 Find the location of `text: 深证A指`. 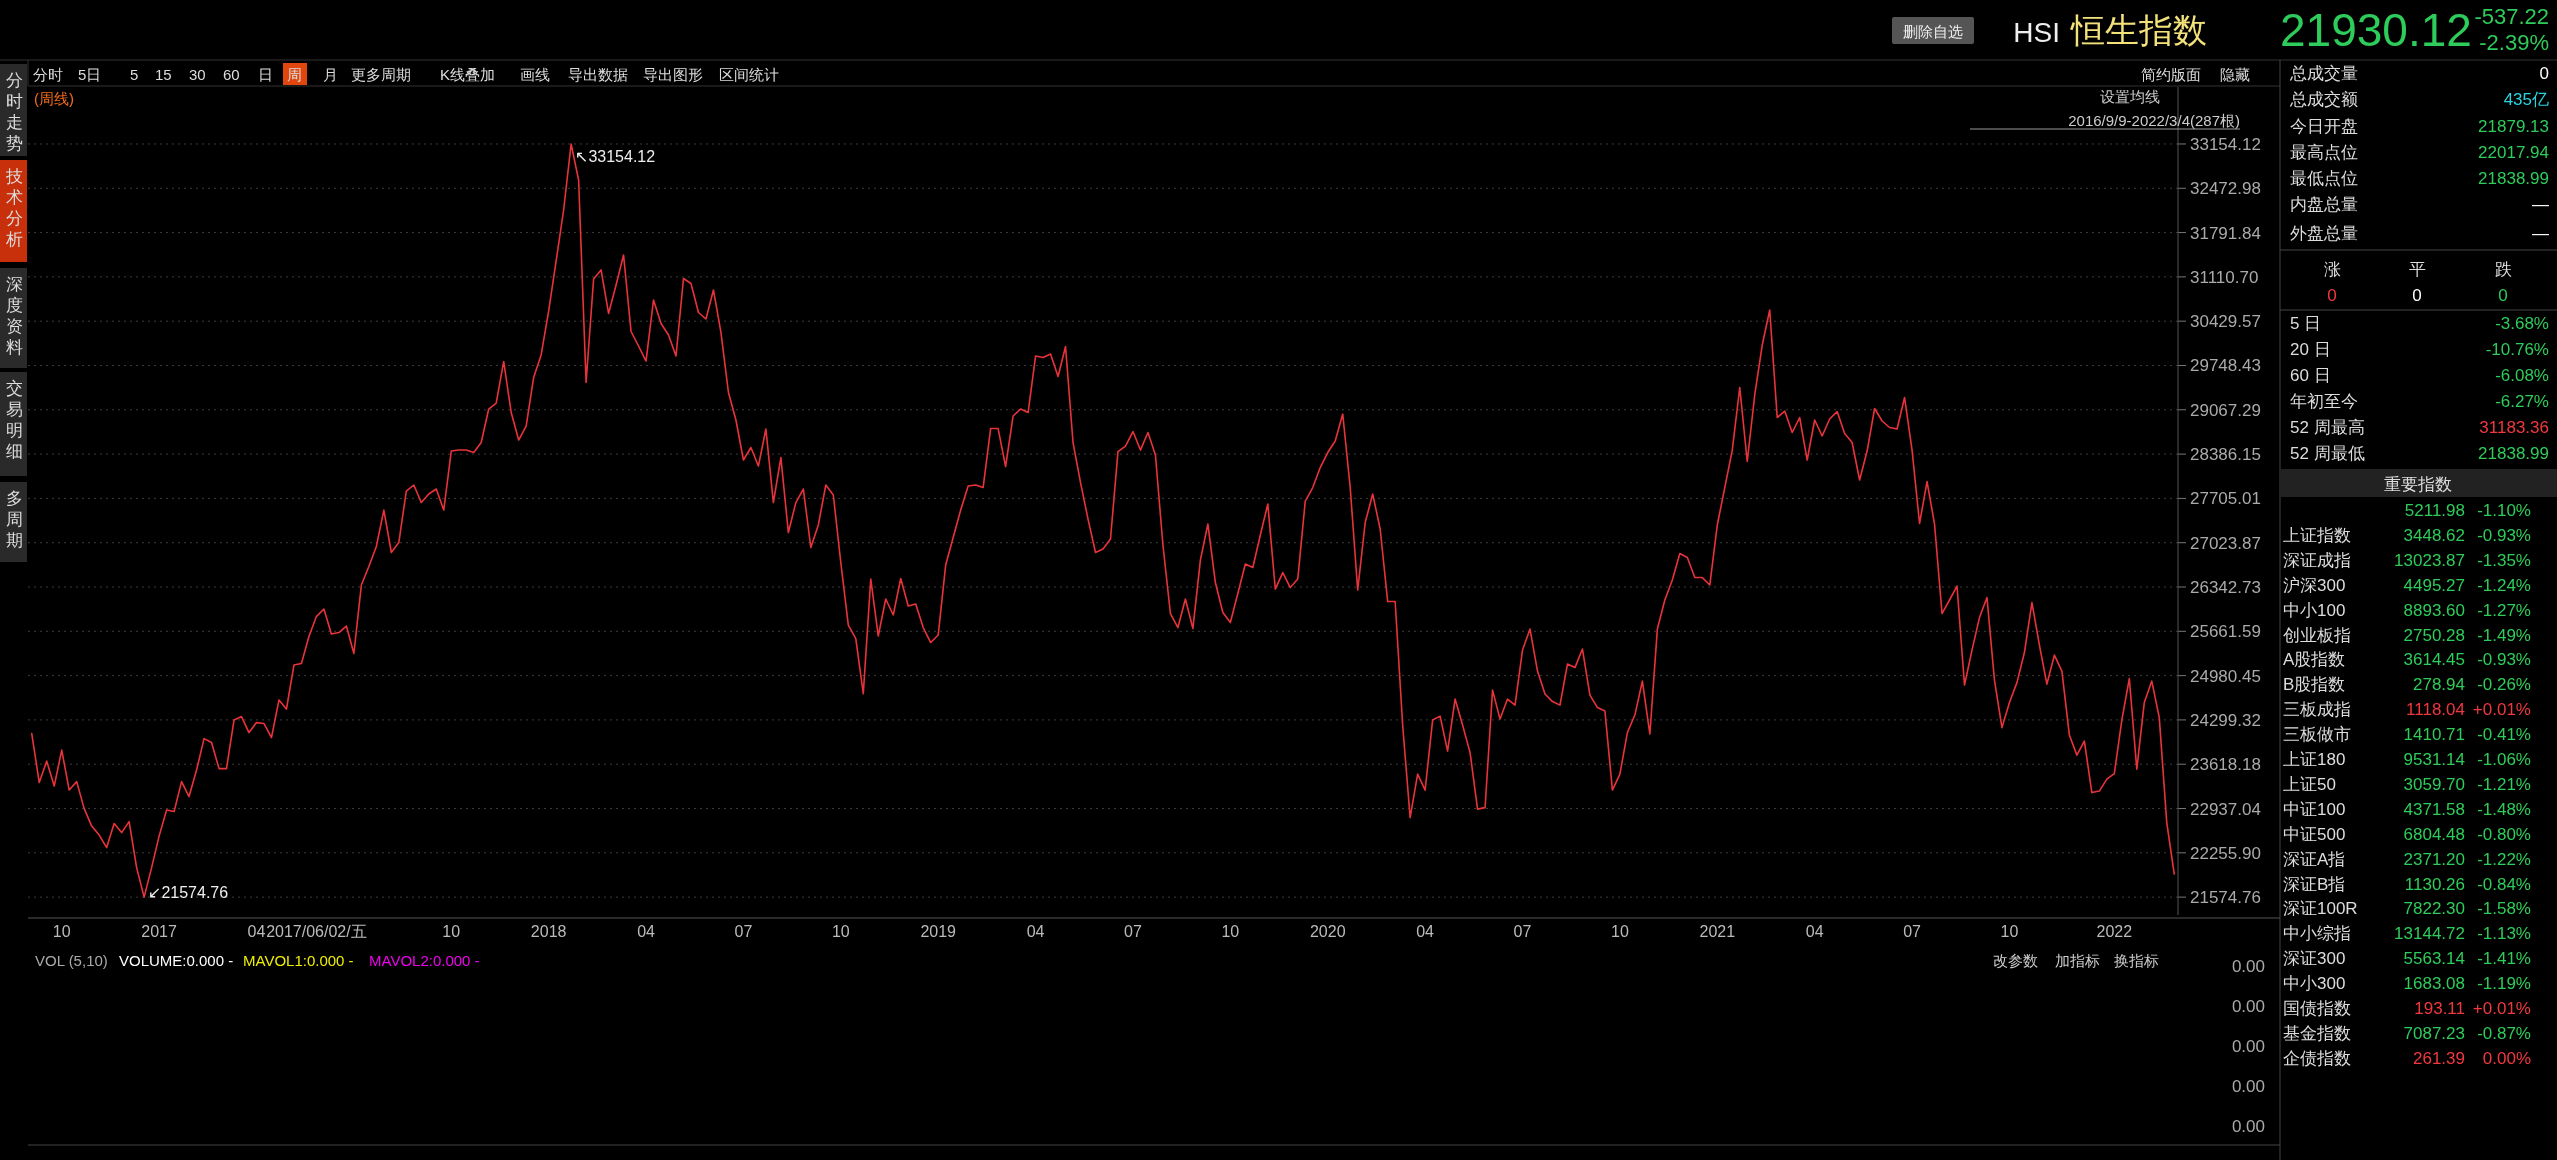

text: 深证A指 is located at coordinates (2314, 859).